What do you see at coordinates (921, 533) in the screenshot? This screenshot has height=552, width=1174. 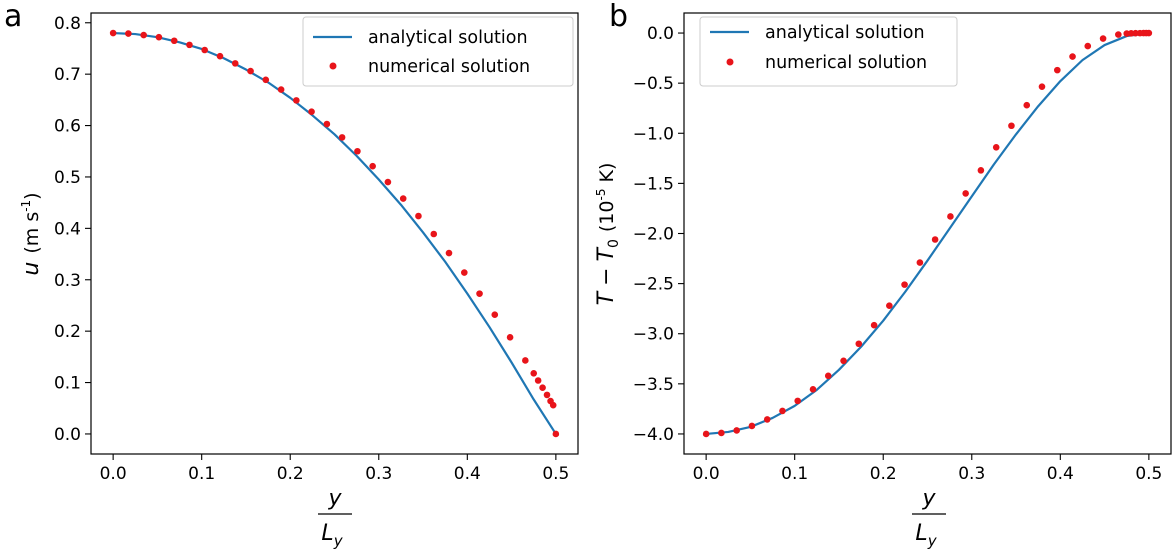 I see `x-axis-label-den-main: L` at bounding box center [921, 533].